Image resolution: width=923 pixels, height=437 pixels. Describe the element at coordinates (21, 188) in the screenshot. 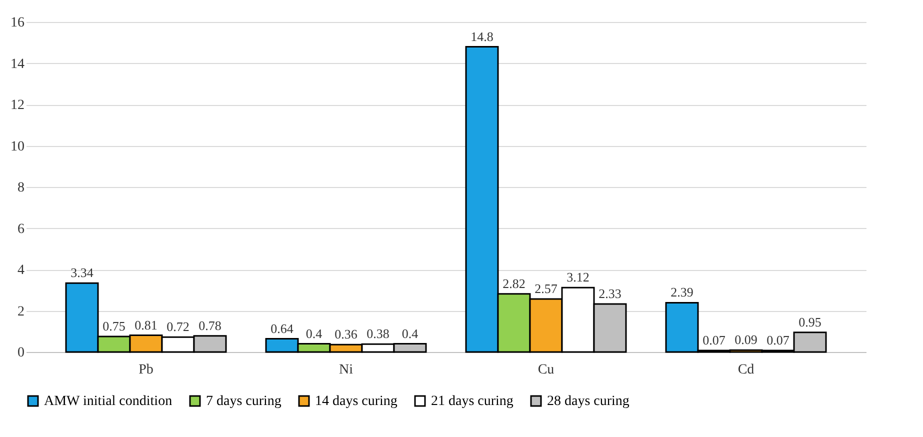

I see `y-tick-label: 8` at that location.